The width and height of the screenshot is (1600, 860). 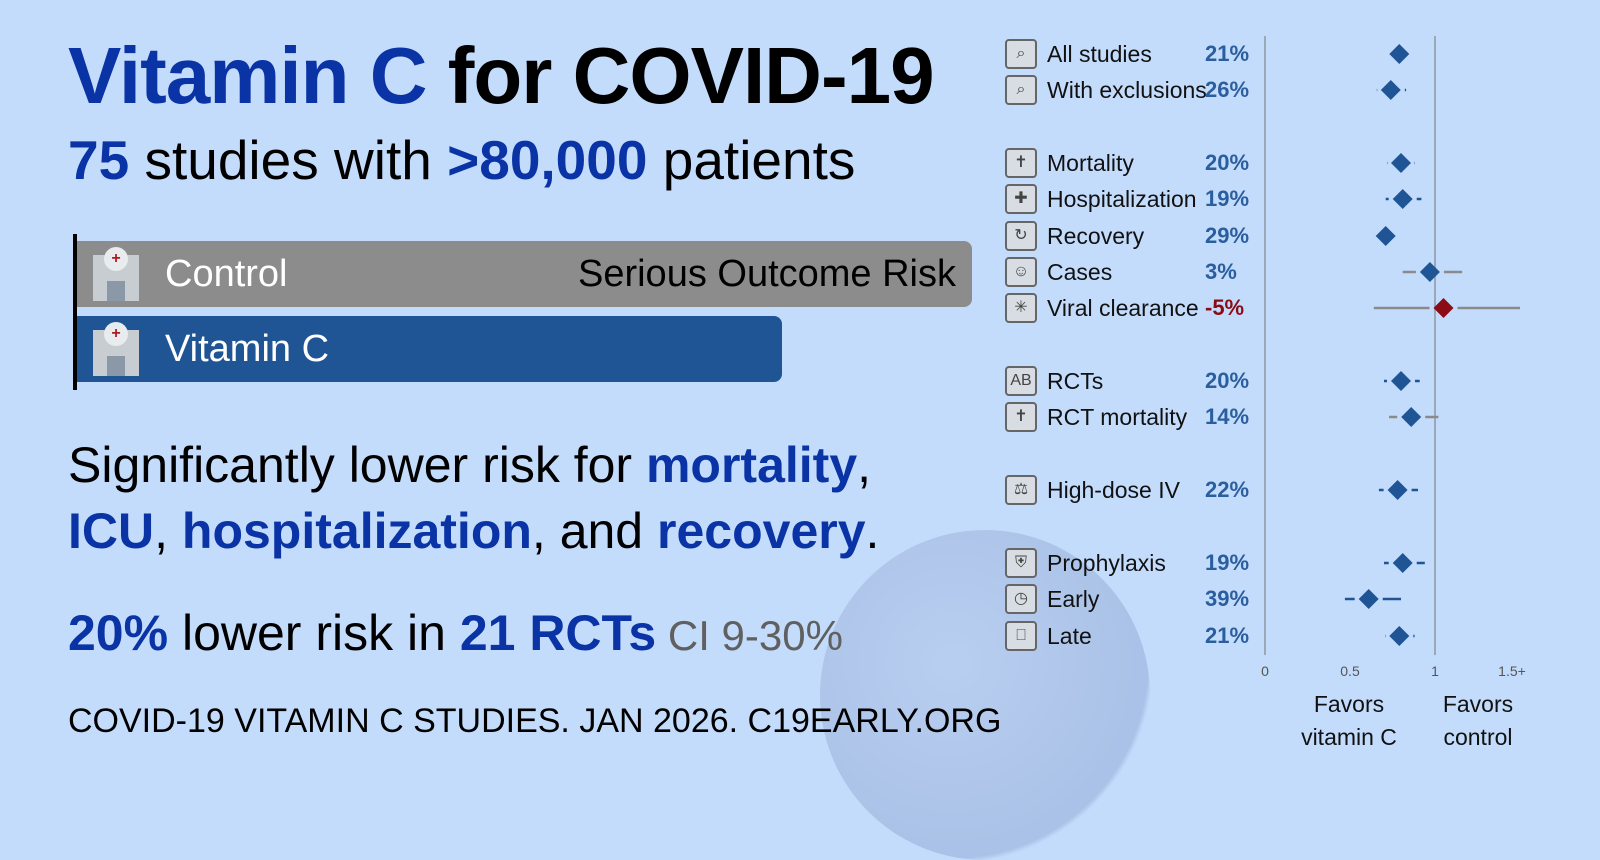 What do you see at coordinates (1227, 489) in the screenshot?
I see `row-percent: 22%` at bounding box center [1227, 489].